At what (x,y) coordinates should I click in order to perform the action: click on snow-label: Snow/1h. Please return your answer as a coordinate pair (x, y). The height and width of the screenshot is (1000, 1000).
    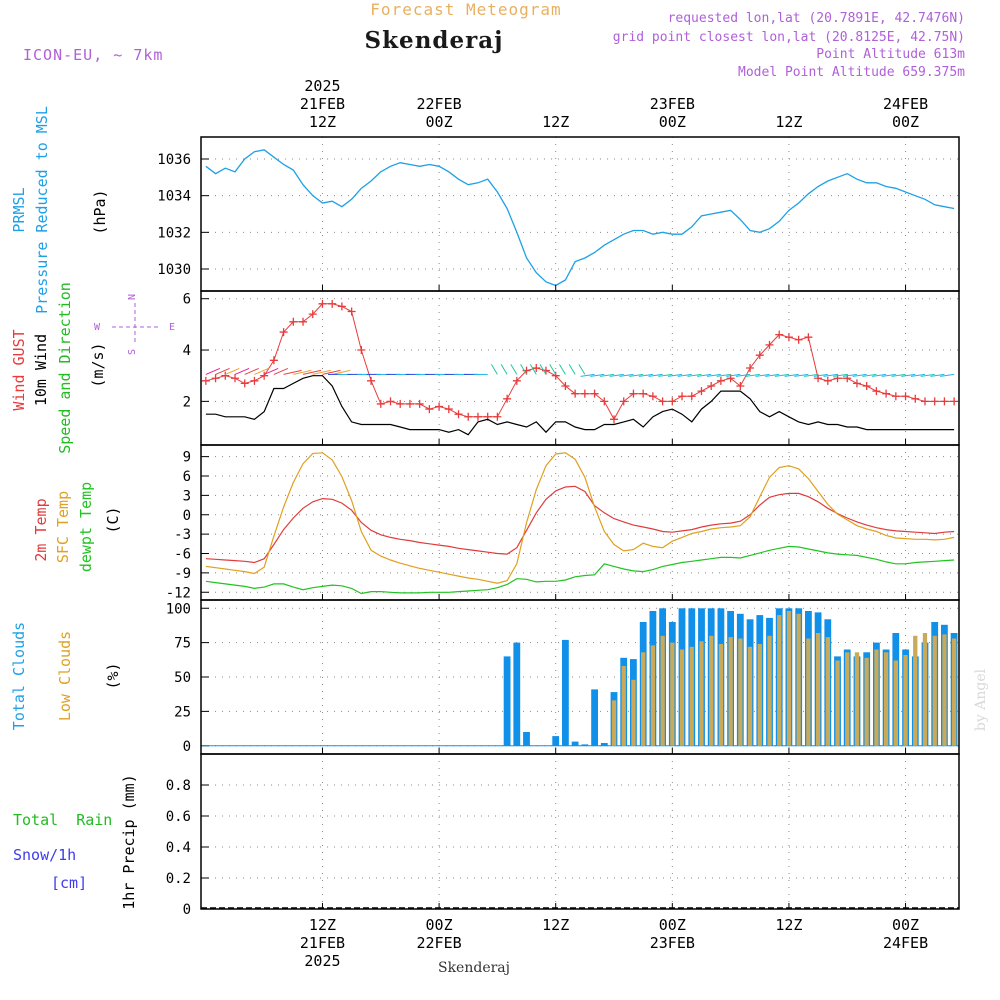
    Looking at the image, I should click on (44, 855).